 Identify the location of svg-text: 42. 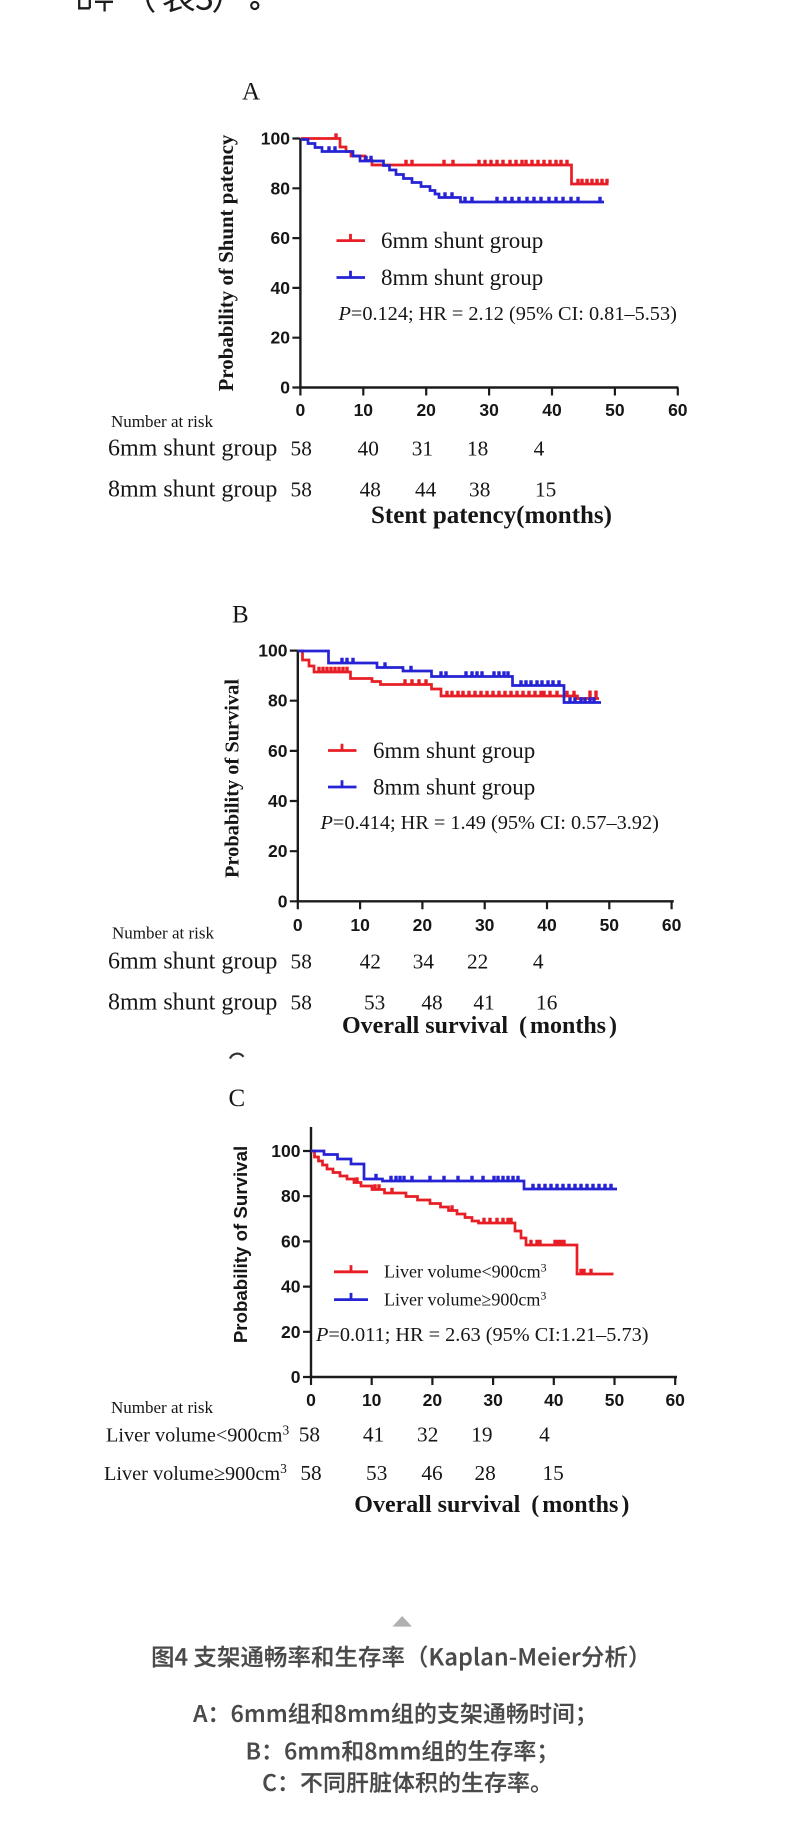
(370, 962).